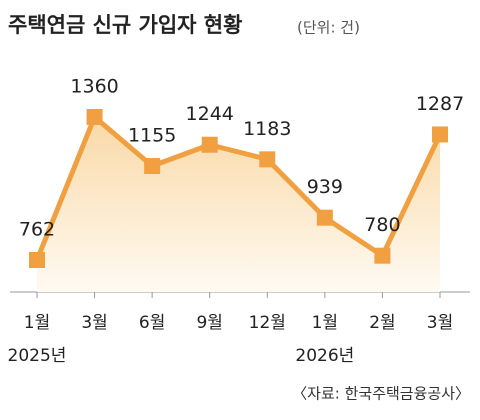 Image resolution: width=480 pixels, height=420 pixels. What do you see at coordinates (325, 187) in the screenshot?
I see `data-label: 939` at bounding box center [325, 187].